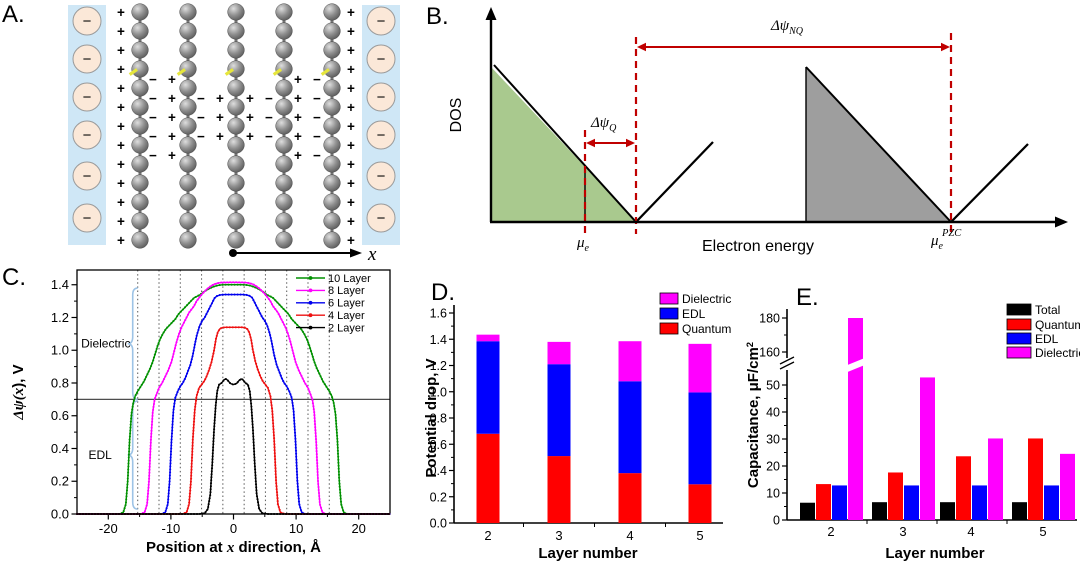  Describe the element at coordinates (438, 314) in the screenshot. I see `y-tick-label: 1.6` at that location.